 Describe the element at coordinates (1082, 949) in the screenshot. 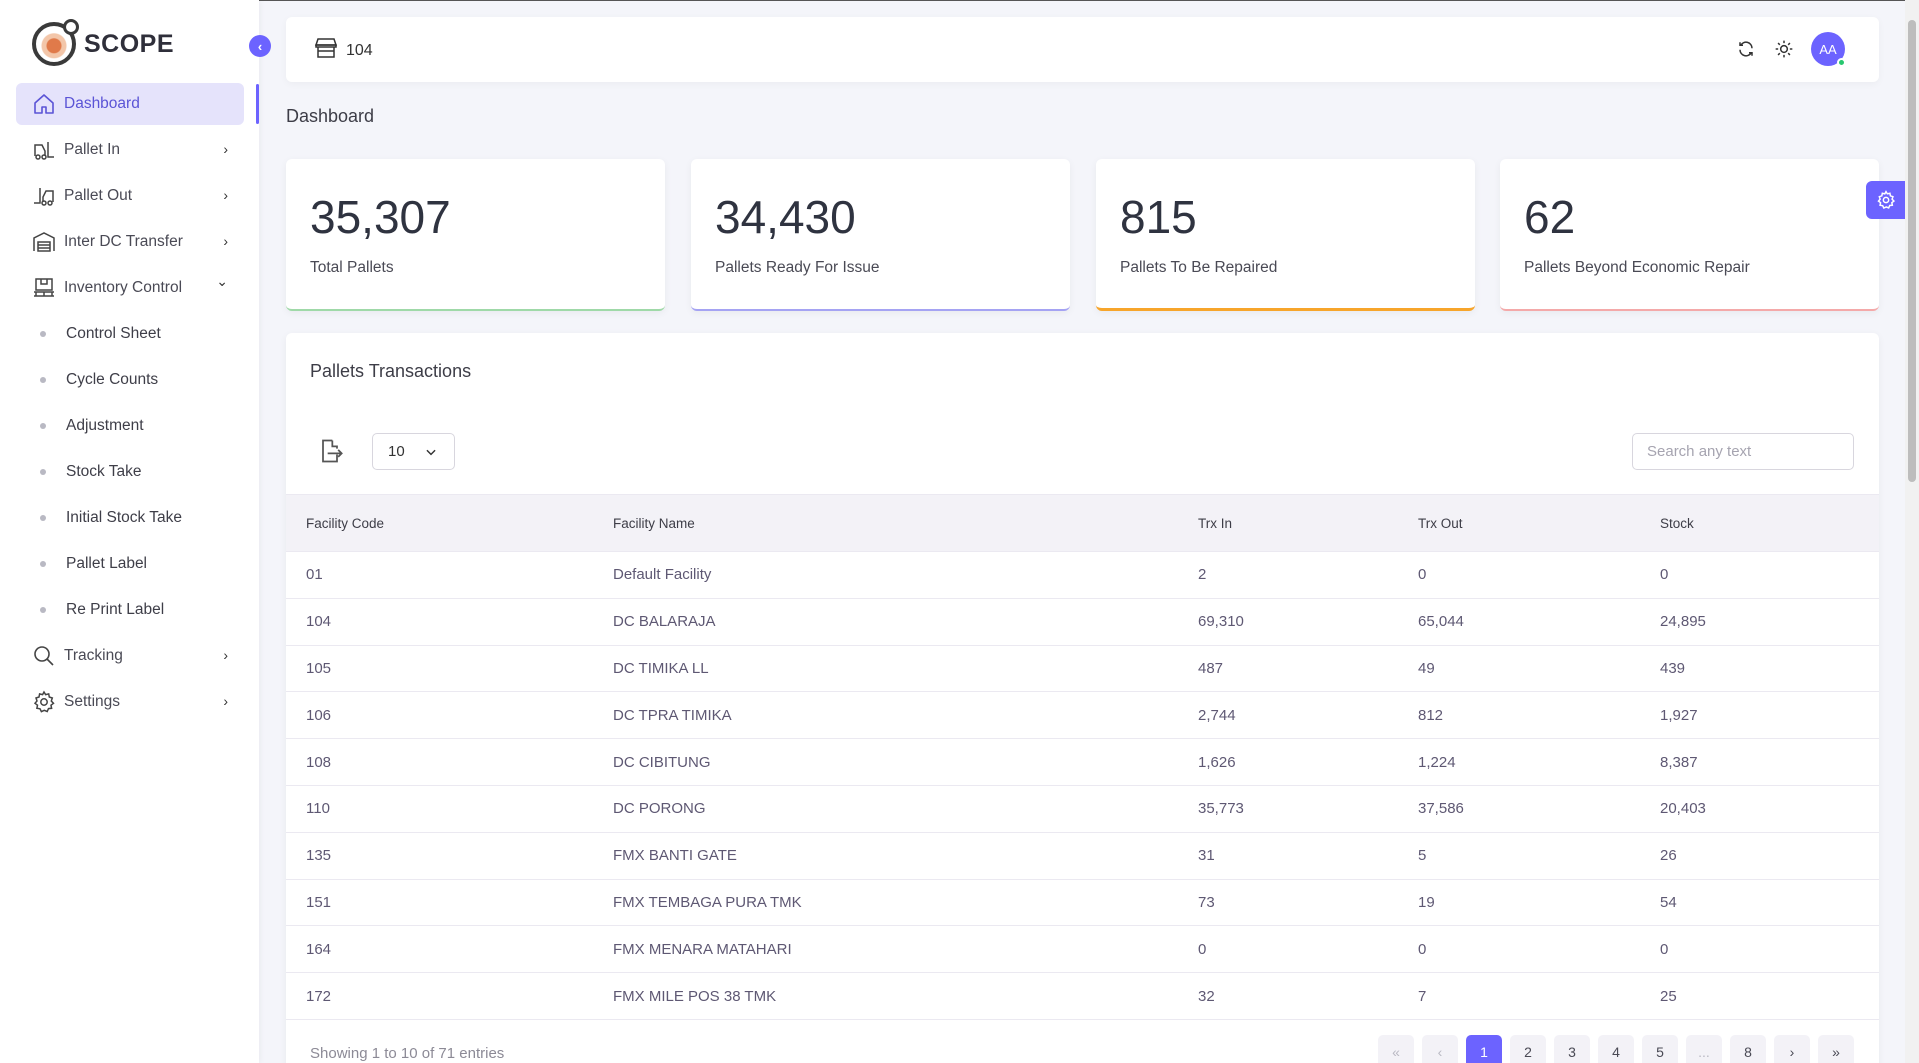

I see `table-row: 164 FMX MENARA MATAHARI 0 0 0` at that location.